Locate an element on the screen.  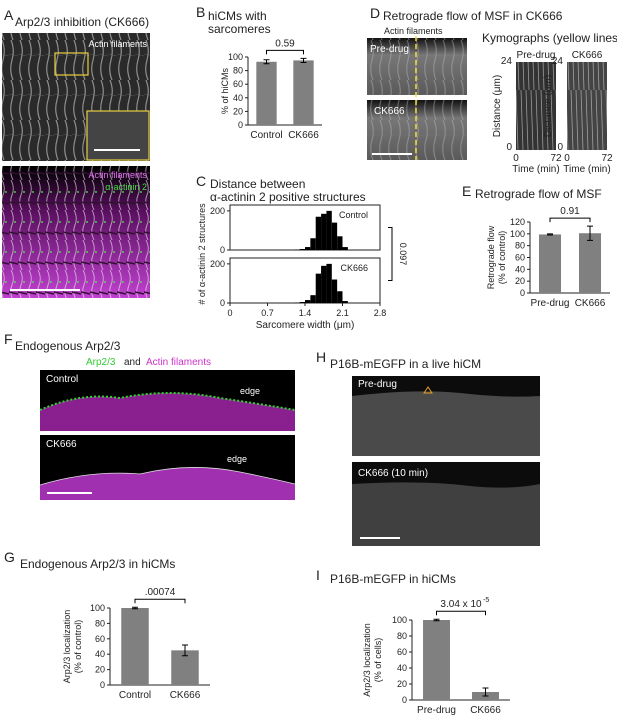
y-tick-label: 120 is located at coordinates (517, 222).